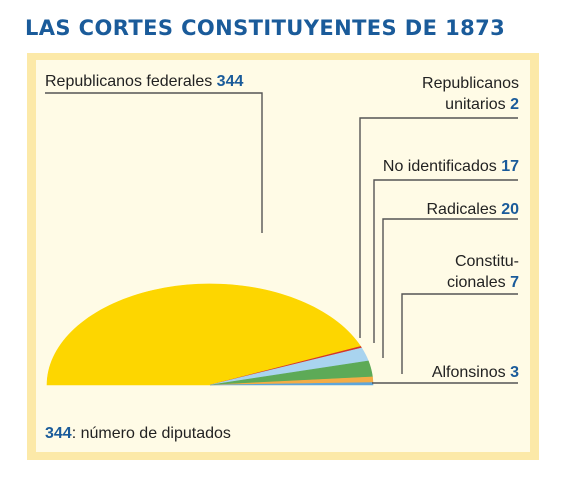 This screenshot has height=480, width=562. I want to click on slice-radicales, so click(291, 373).